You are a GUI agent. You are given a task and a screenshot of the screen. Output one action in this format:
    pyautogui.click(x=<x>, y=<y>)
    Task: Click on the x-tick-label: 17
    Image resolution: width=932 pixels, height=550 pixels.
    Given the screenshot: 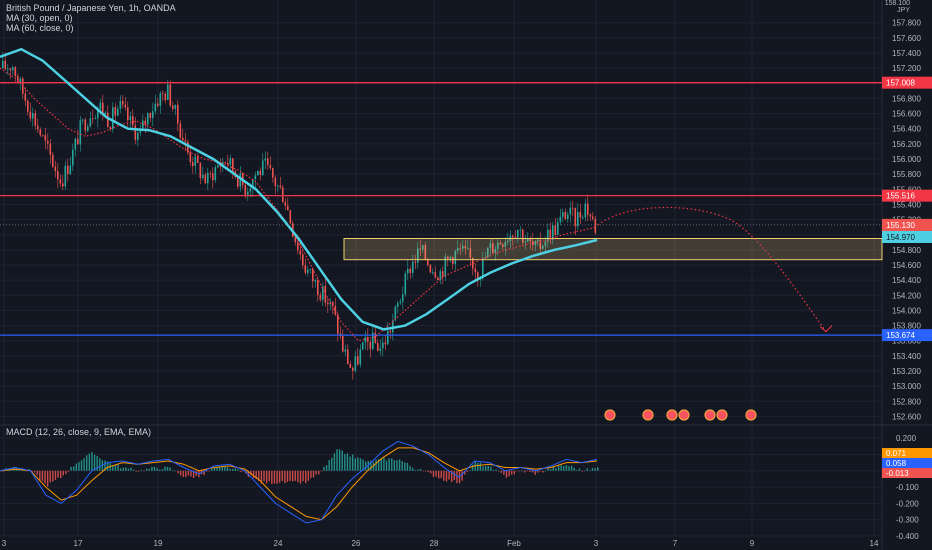 What is the action you would take?
    pyautogui.click(x=78, y=543)
    